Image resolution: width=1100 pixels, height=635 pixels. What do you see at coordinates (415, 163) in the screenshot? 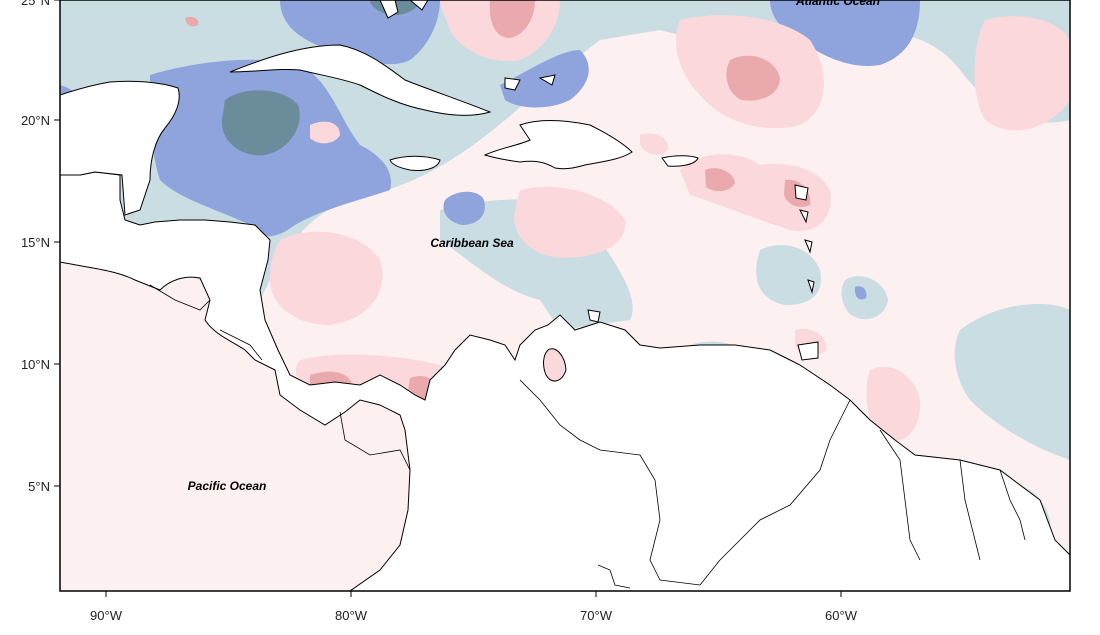
I see `jamaica` at bounding box center [415, 163].